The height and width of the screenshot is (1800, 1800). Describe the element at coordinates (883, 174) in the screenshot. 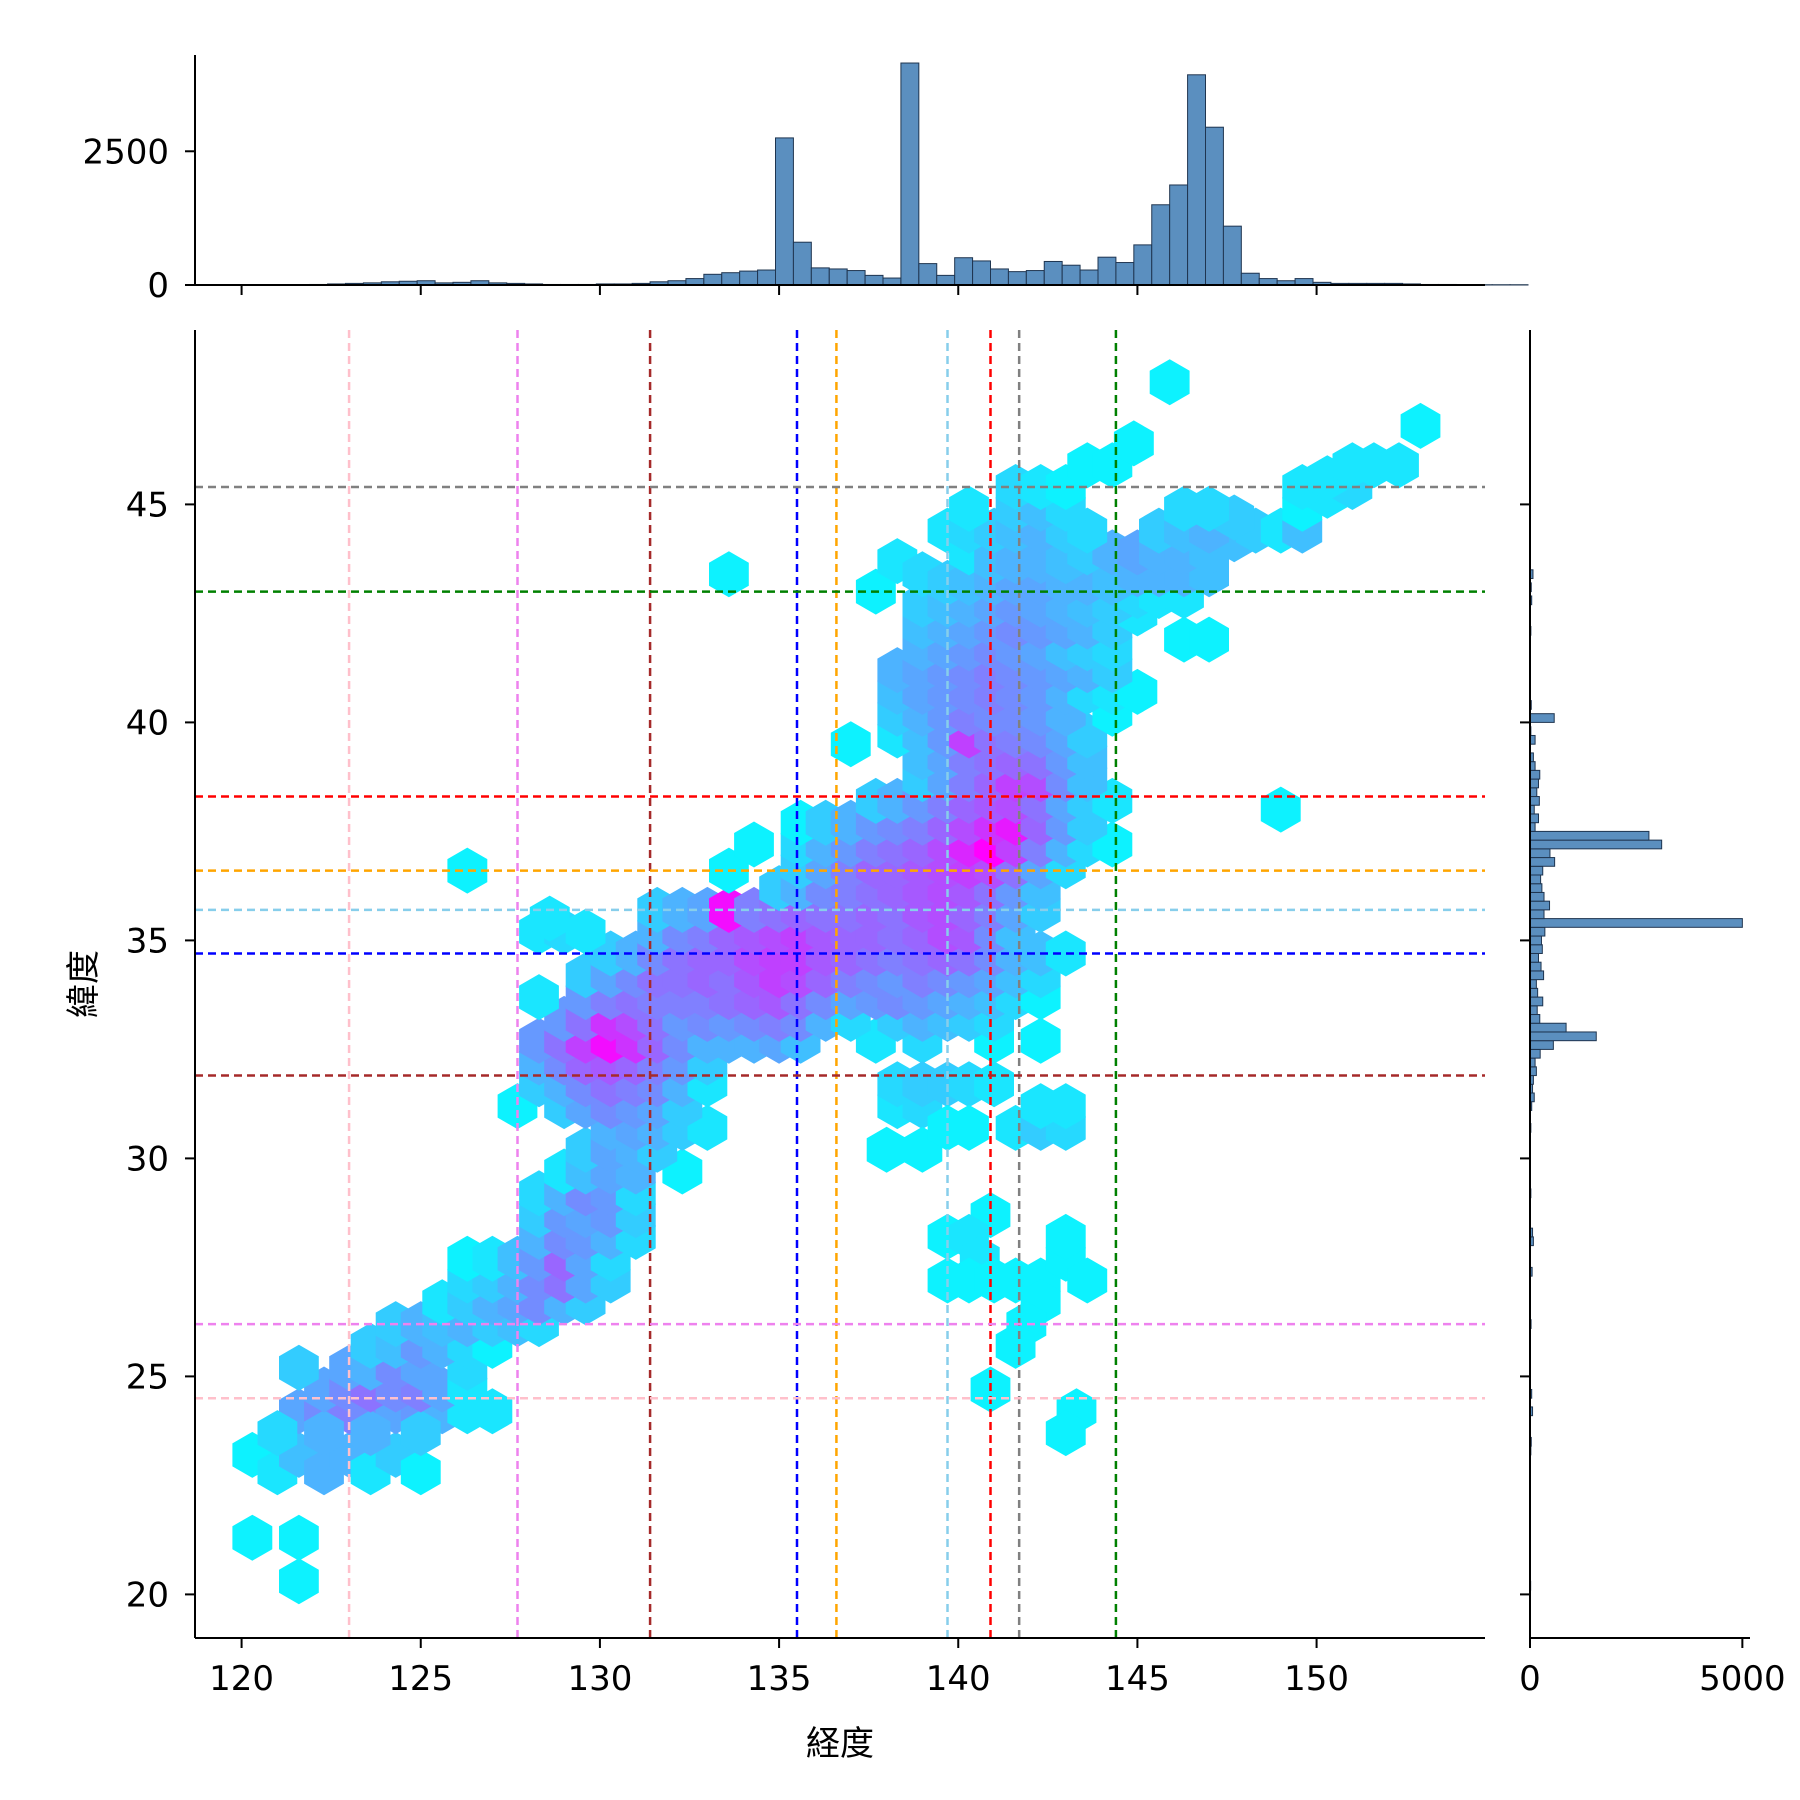

I see `longitude-histogram` at that location.